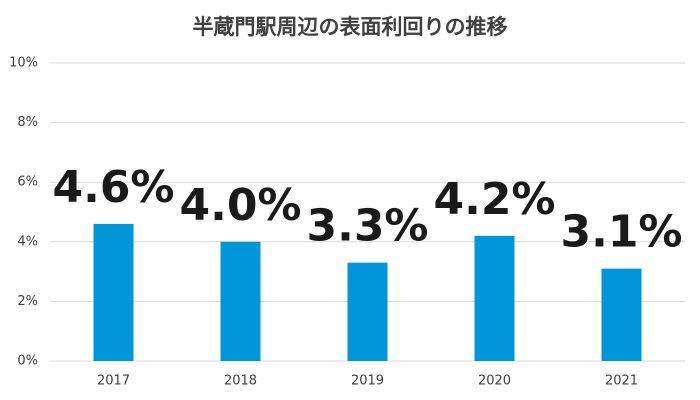  What do you see at coordinates (27, 361) in the screenshot?
I see `y-tick-label: 0%` at bounding box center [27, 361].